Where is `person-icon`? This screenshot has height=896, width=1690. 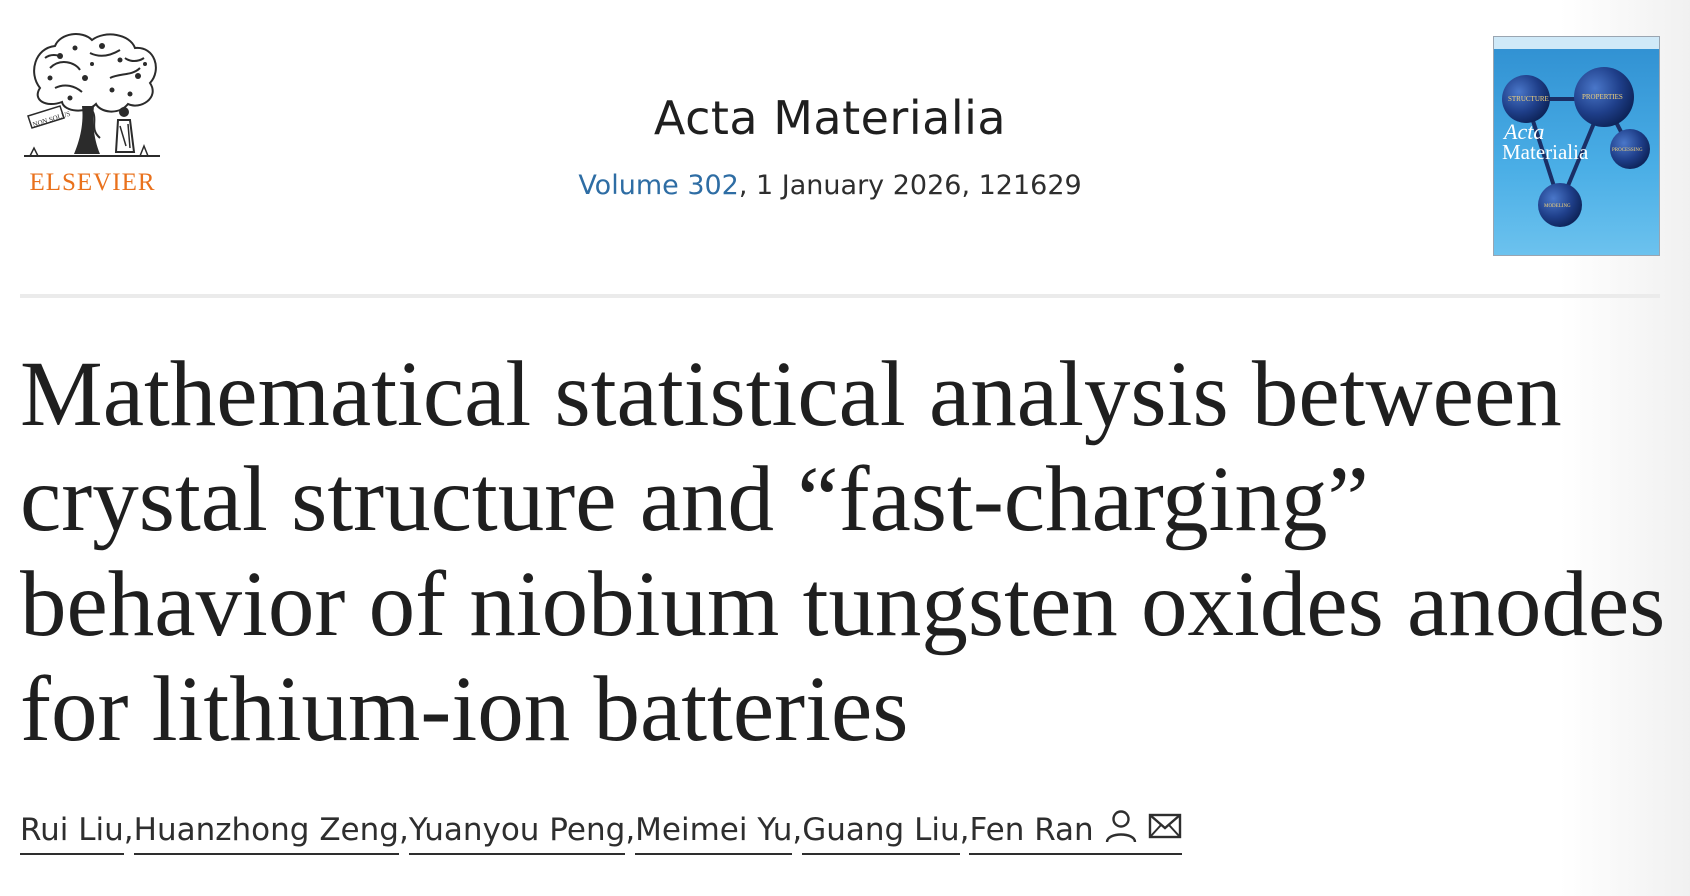
person-icon is located at coordinates (1120, 826).